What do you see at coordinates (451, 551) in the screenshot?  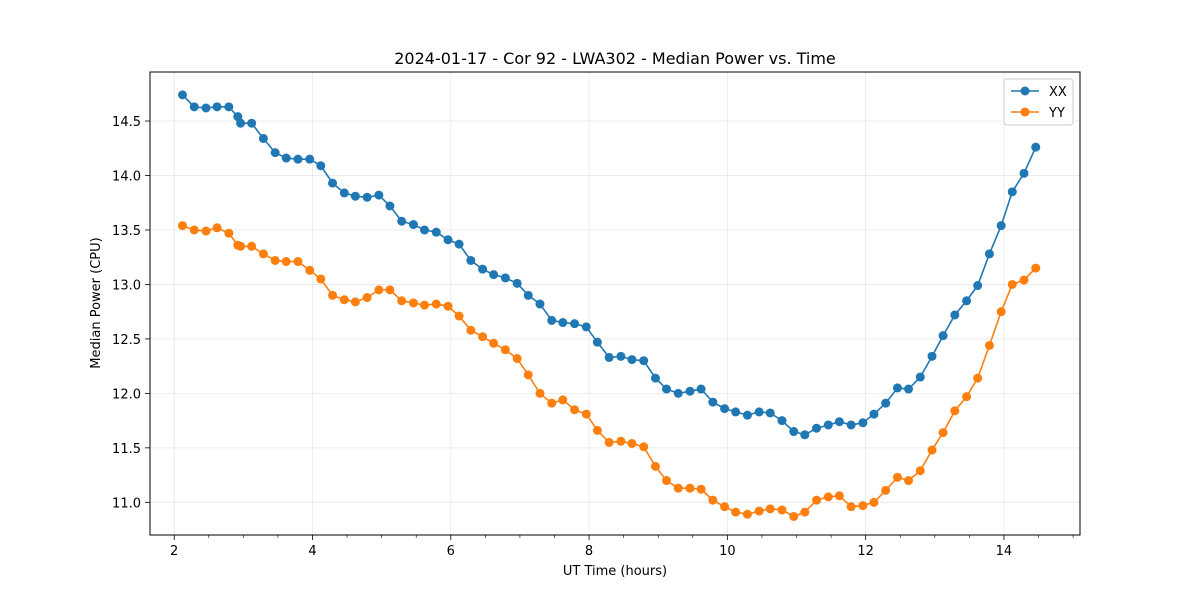 I see `x-tick-label: 6` at bounding box center [451, 551].